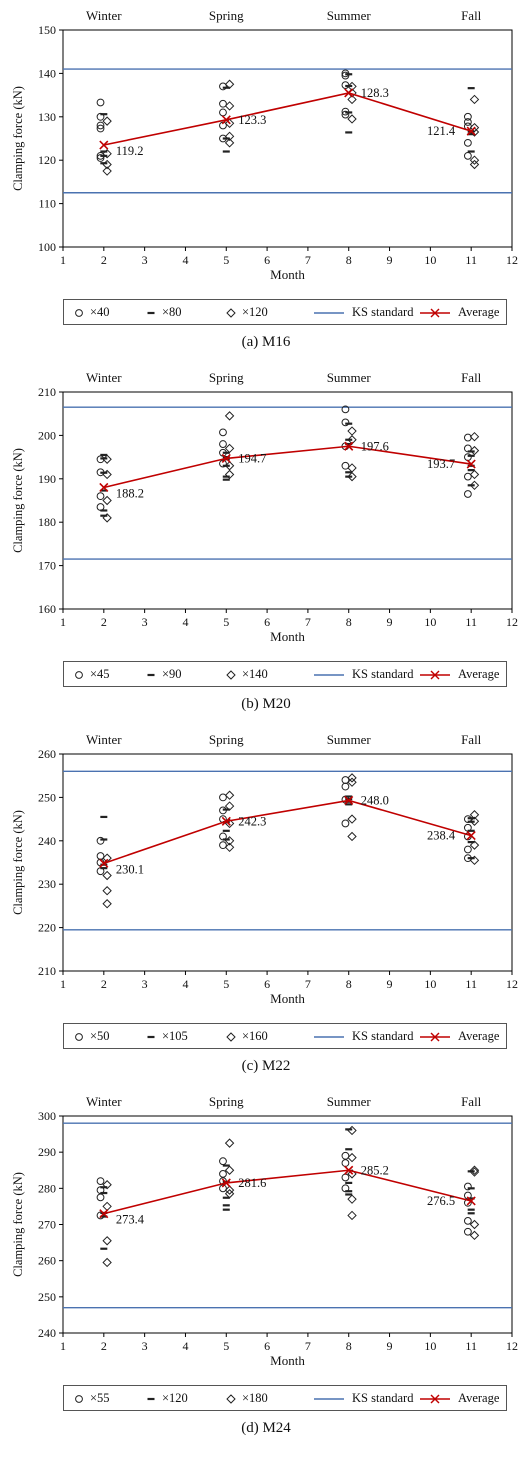 Image resolution: width=532 pixels, height=1459 pixels. What do you see at coordinates (104, 377) in the screenshot?
I see `season-label: Winter` at bounding box center [104, 377].